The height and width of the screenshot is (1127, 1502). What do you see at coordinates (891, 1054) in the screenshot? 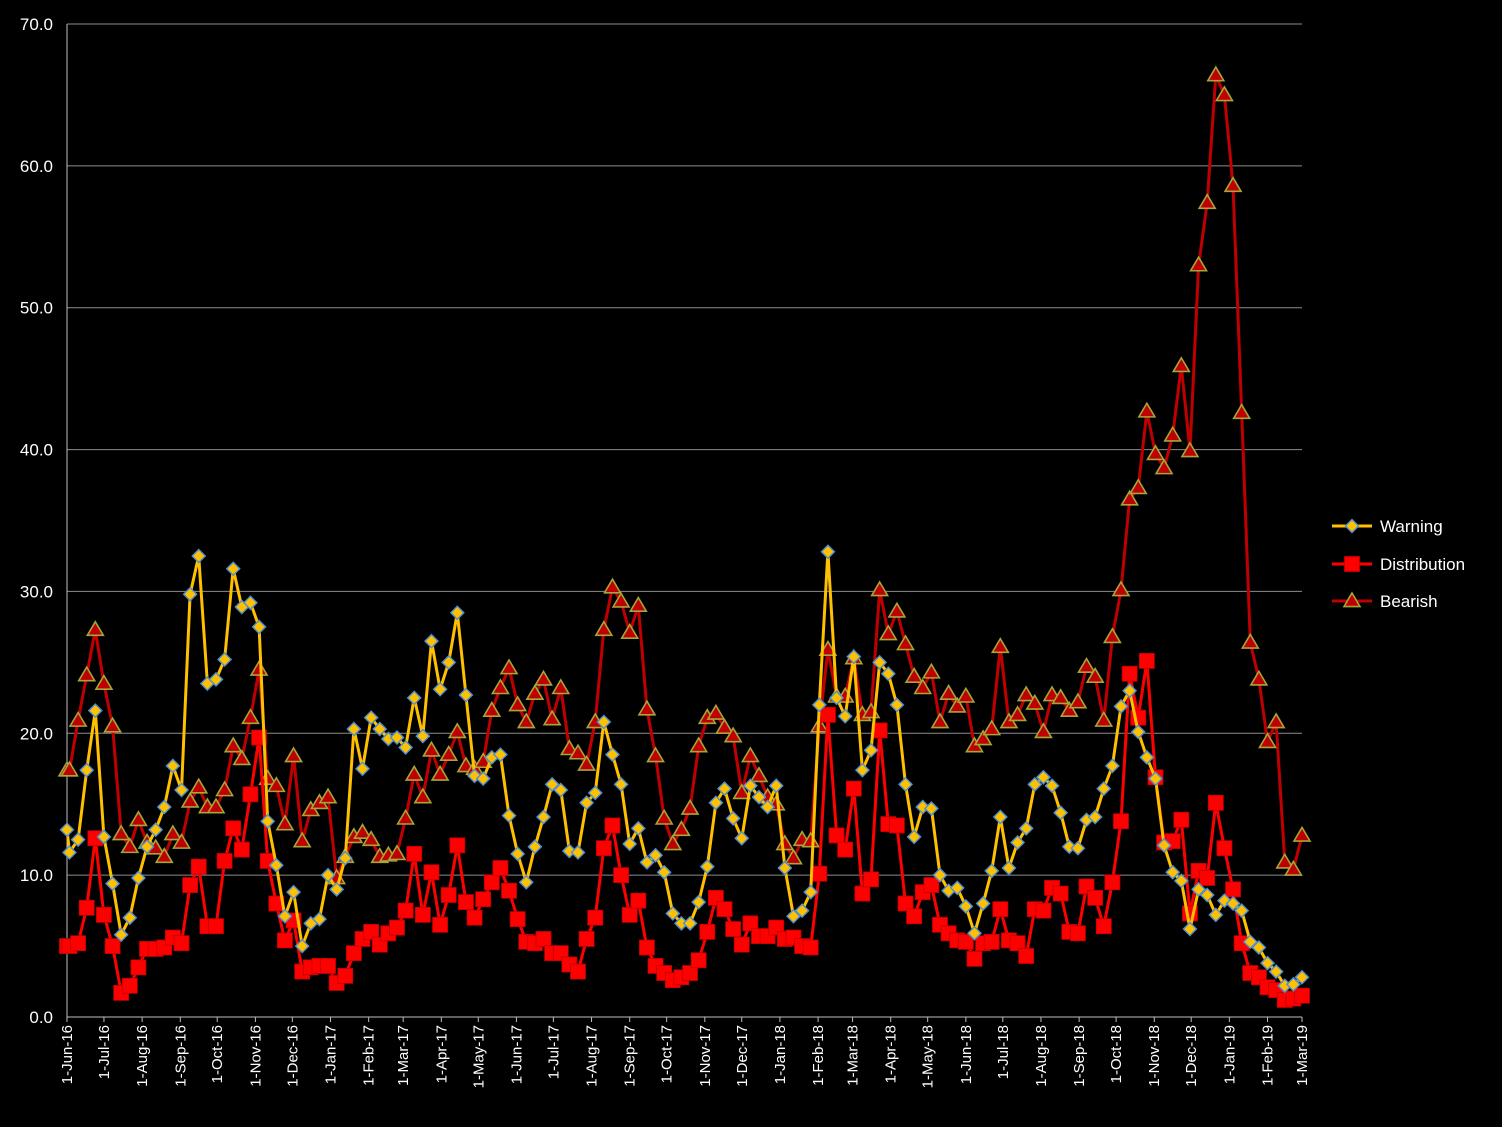
I see `x-tick-label: 1-Apr-18` at bounding box center [891, 1054].